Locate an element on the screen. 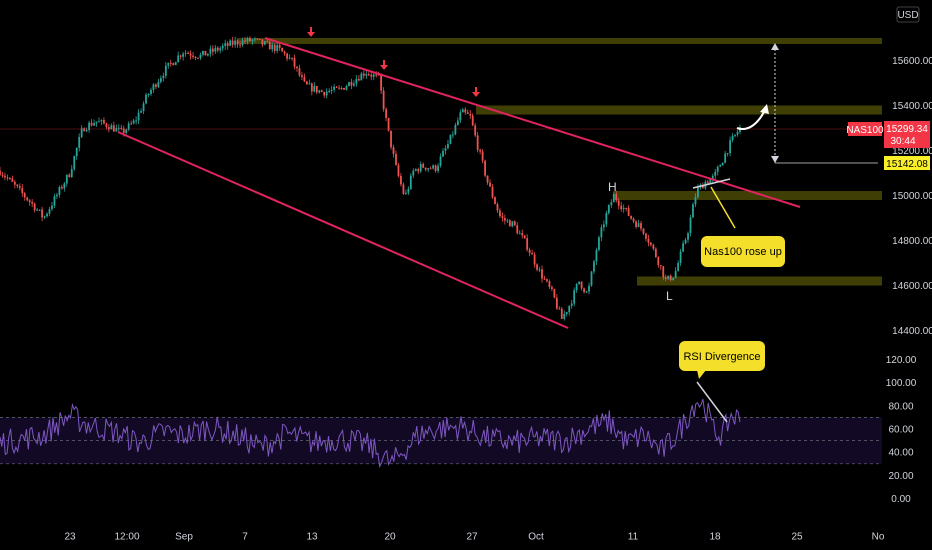 This screenshot has width=932, height=550. rsi-tick-label: 80.00 is located at coordinates (900, 406).